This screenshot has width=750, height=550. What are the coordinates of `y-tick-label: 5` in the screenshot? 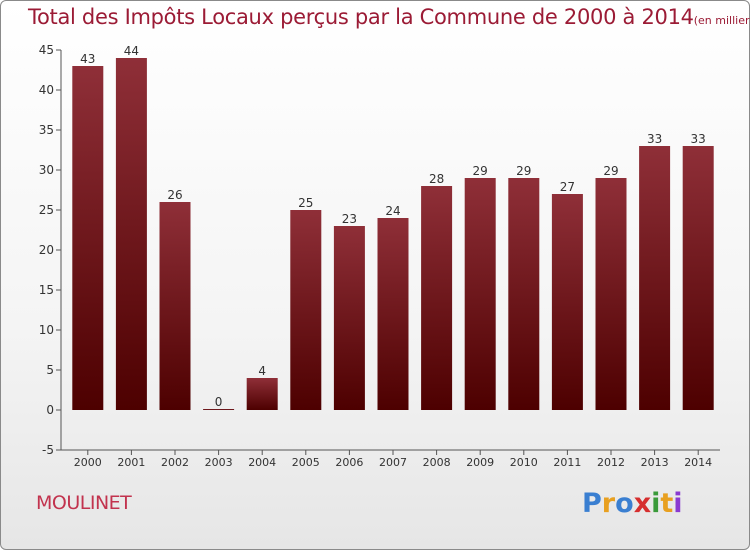 It's located at (50, 370).